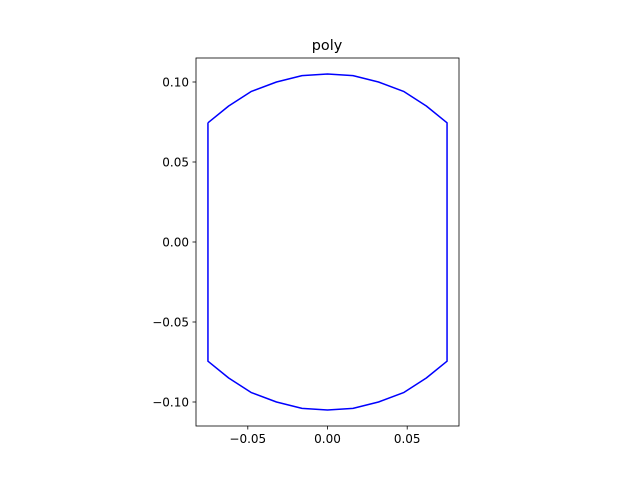 Image resolution: width=640 pixels, height=480 pixels. I want to click on y-tick-label: −0.10, so click(170, 403).